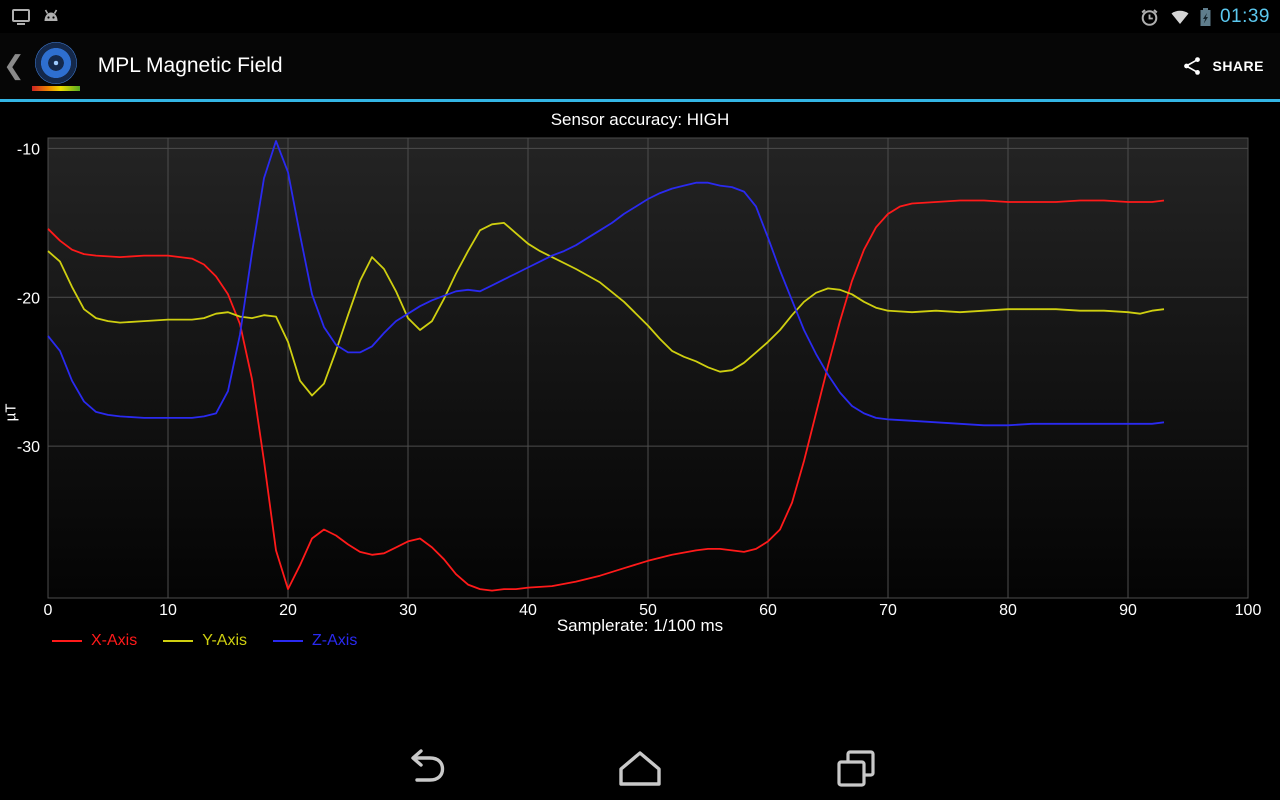 The width and height of the screenshot is (1280, 800). What do you see at coordinates (640, 625) in the screenshot?
I see `x-axis-title: Samplerate: 1/100 ms` at bounding box center [640, 625].